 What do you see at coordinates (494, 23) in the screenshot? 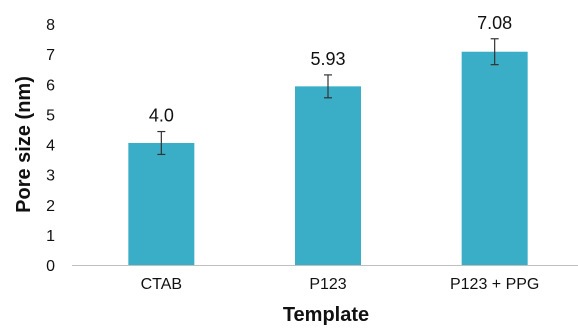
I see `data-label: 7.08` at bounding box center [494, 23].